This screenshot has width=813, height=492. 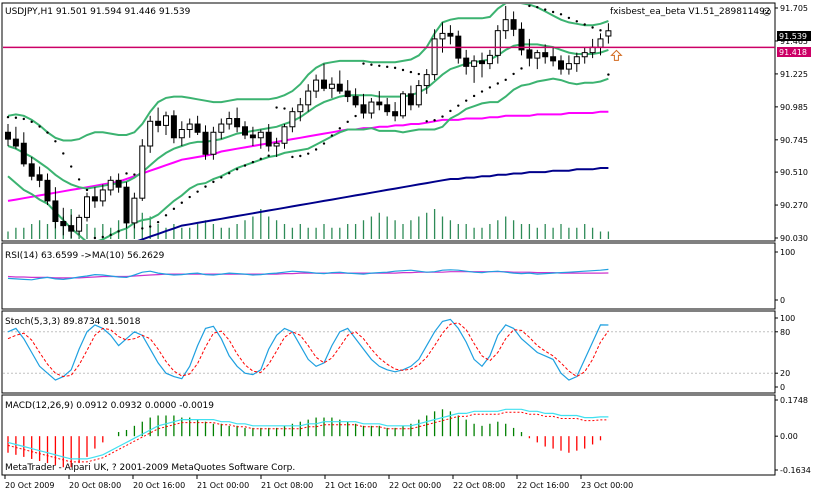 I want to click on time-tick-label: 20 Oct 08:00, so click(x=95, y=485).